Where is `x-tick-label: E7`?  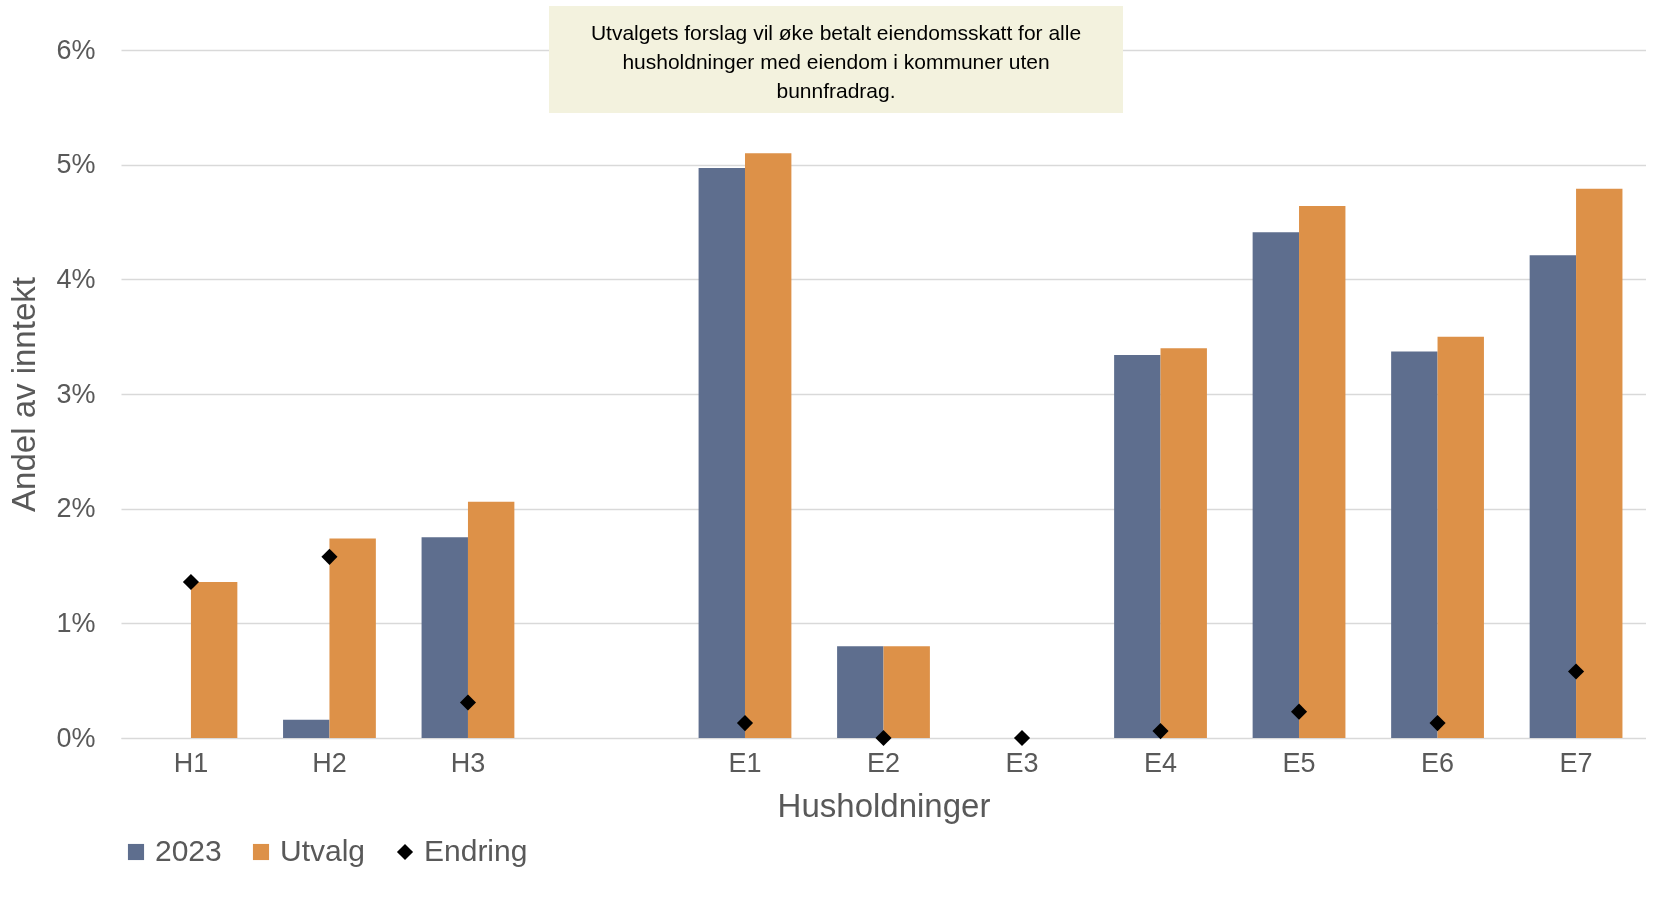 x-tick-label: E7 is located at coordinates (1576, 762).